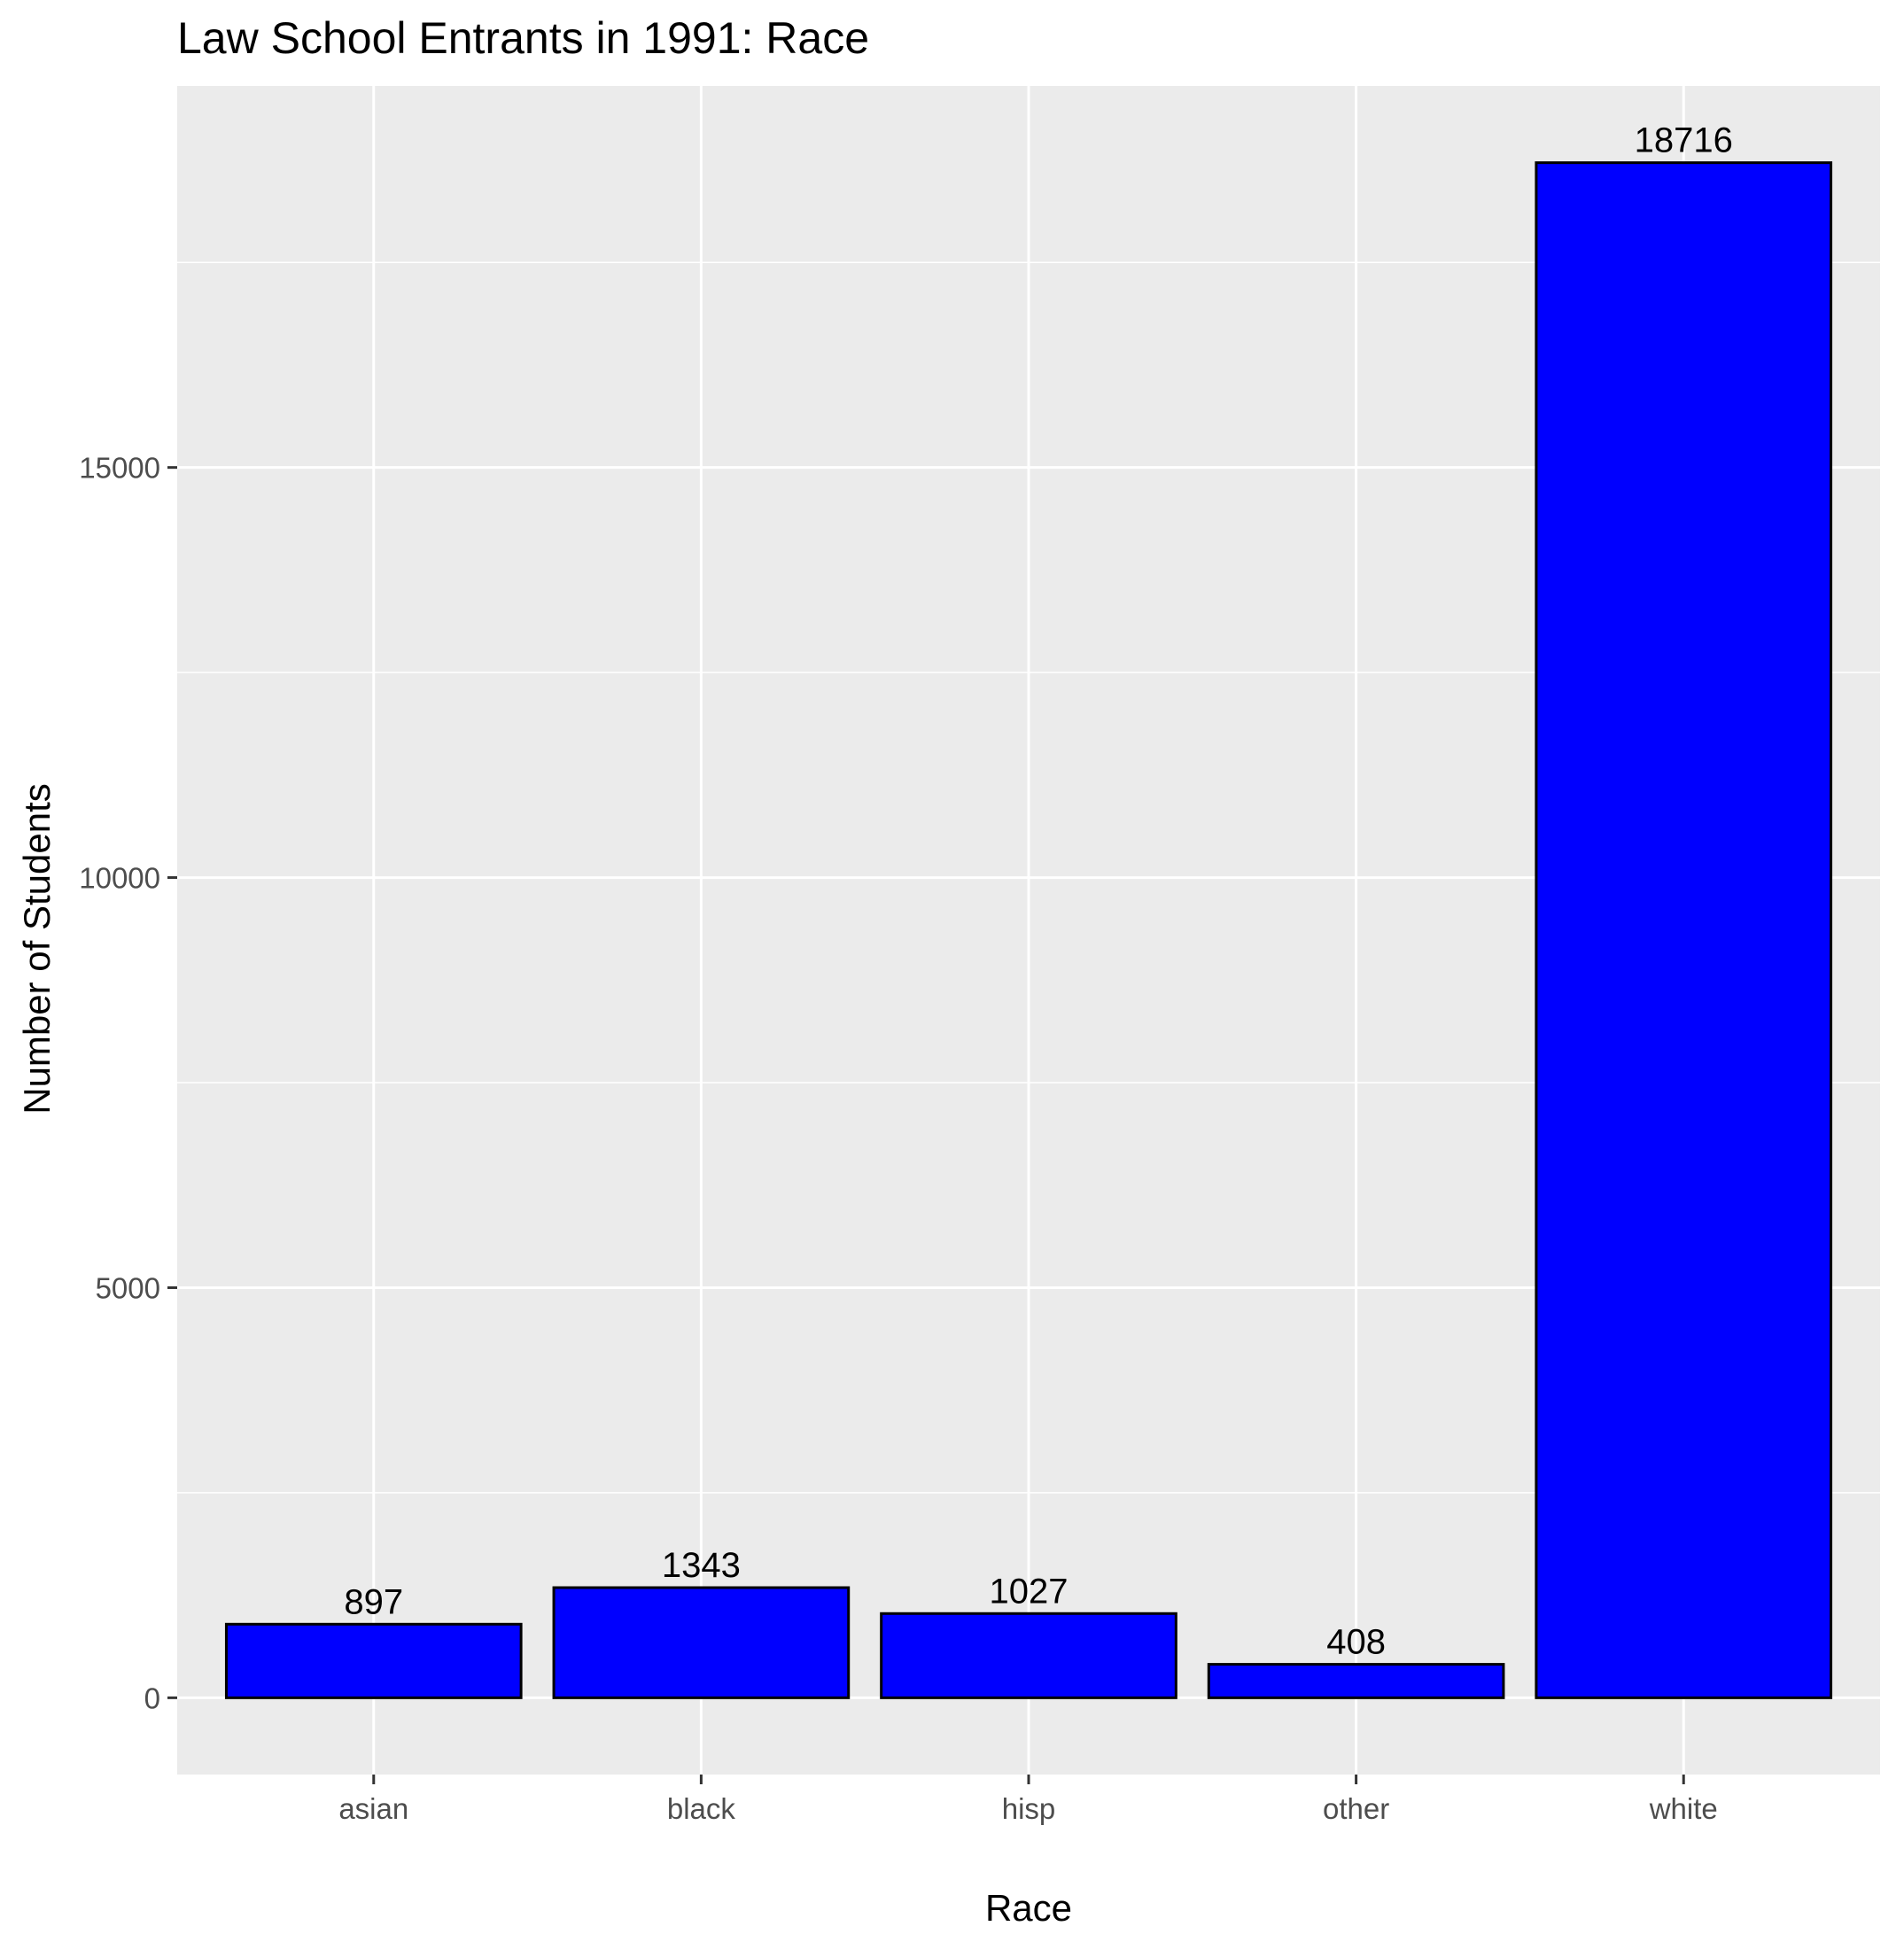 This screenshot has width=1904, height=1934. What do you see at coordinates (373, 1601) in the screenshot?
I see `data-label-asian: 897` at bounding box center [373, 1601].